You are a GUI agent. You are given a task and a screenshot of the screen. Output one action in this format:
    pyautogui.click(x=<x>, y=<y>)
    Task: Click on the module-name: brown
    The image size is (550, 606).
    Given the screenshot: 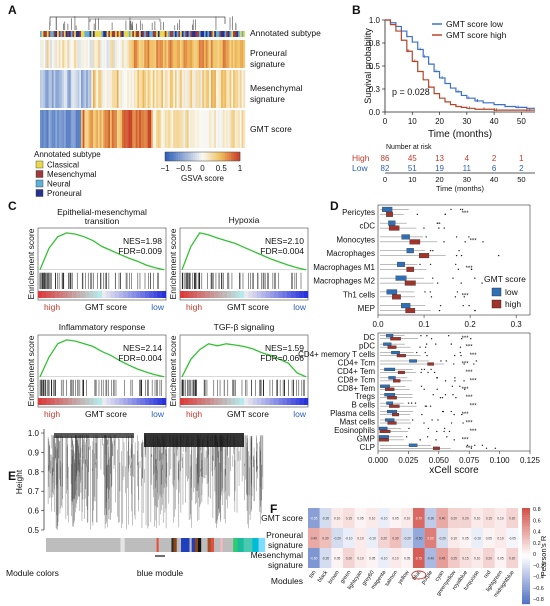 What is the action you would take?
    pyautogui.click(x=334, y=578)
    